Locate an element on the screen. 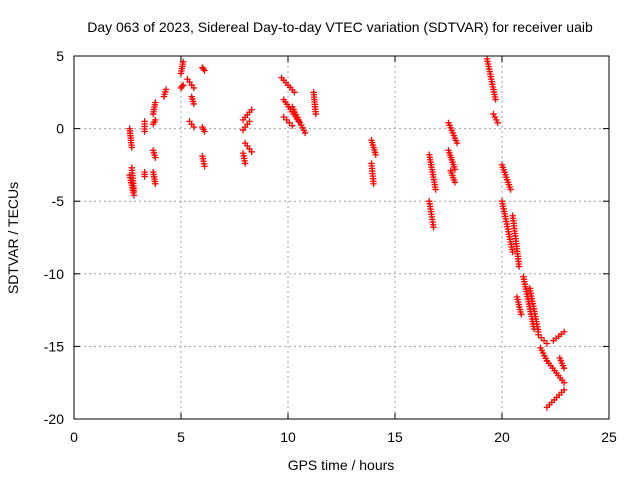 The width and height of the screenshot is (640, 480). y-tick-label: 0 is located at coordinates (60, 129).